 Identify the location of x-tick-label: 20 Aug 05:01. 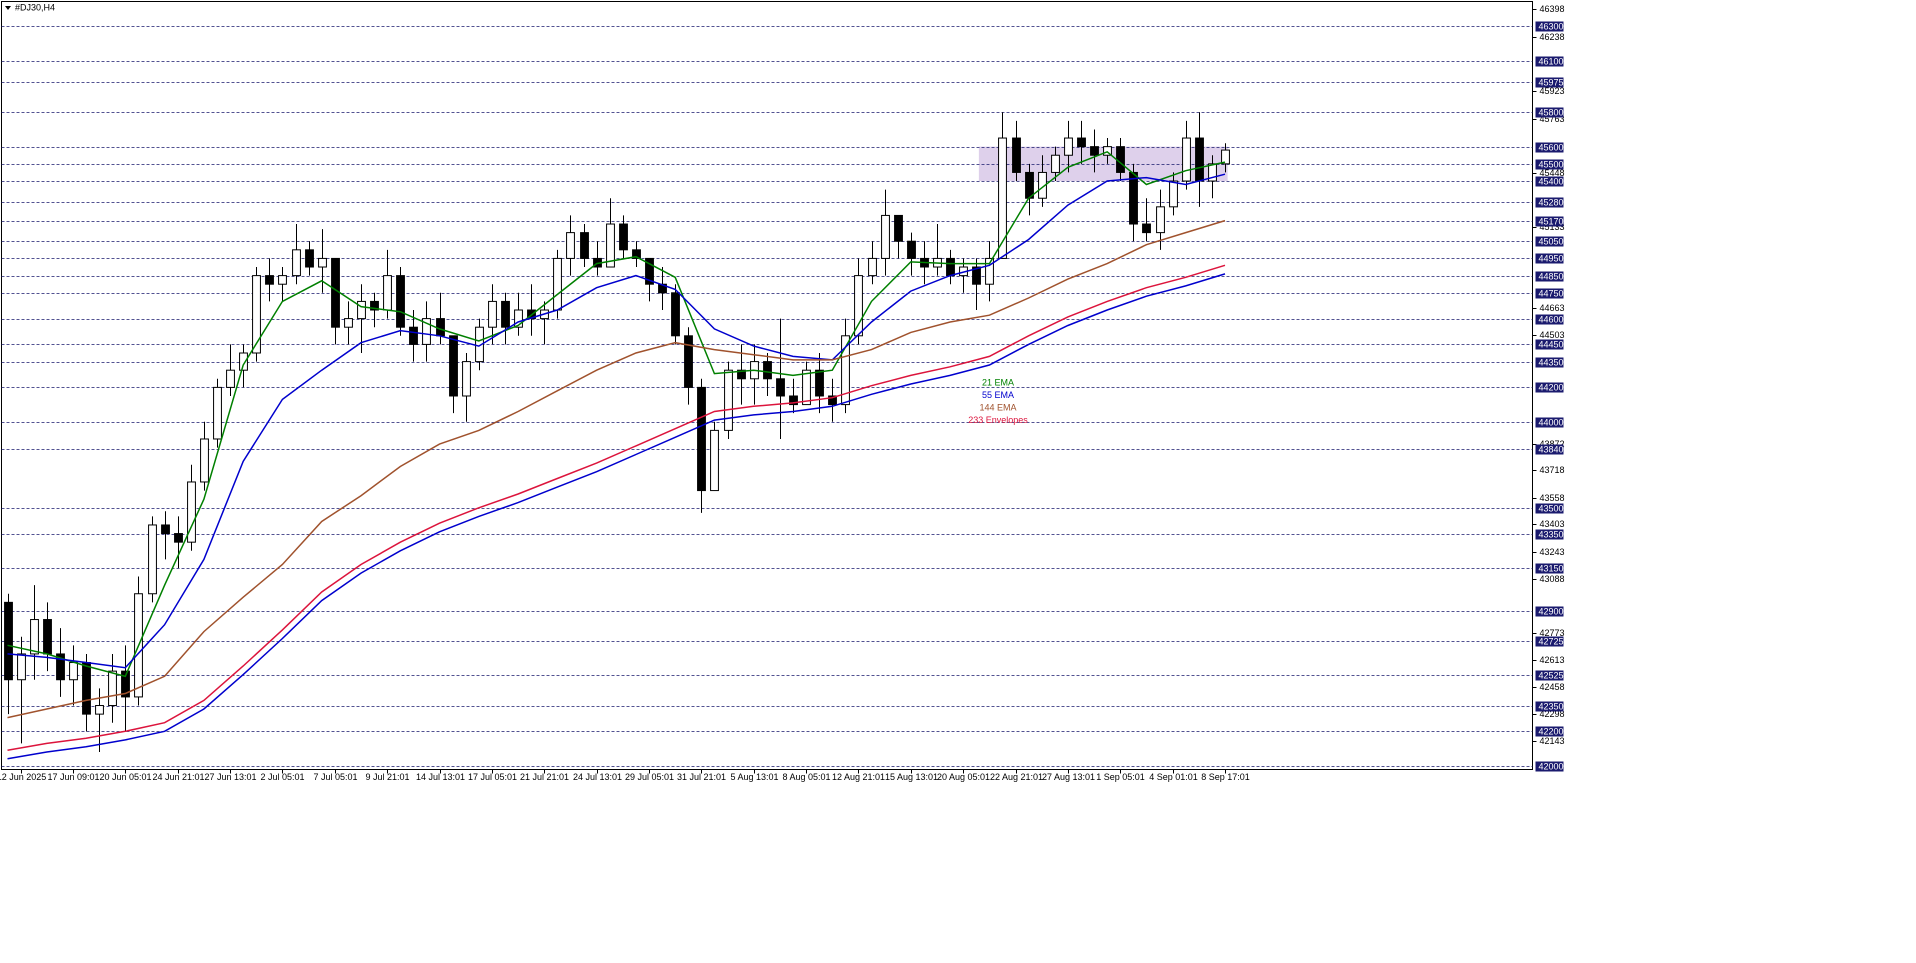
(963, 777).